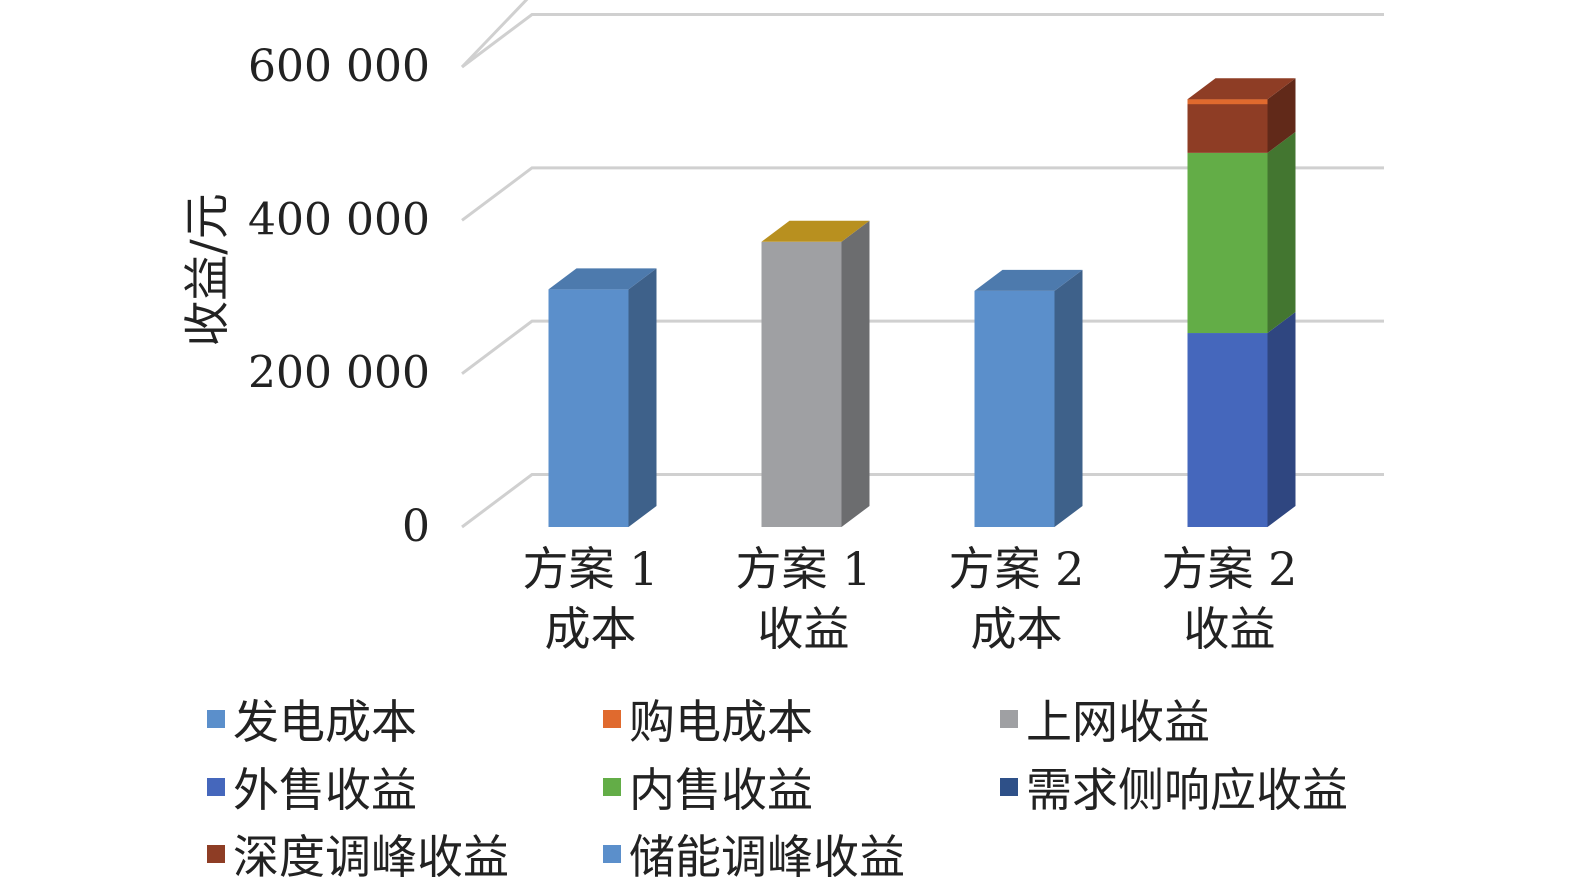  Describe the element at coordinates (339, 219) in the screenshot. I see `y-tick-label: 400 000` at that location.